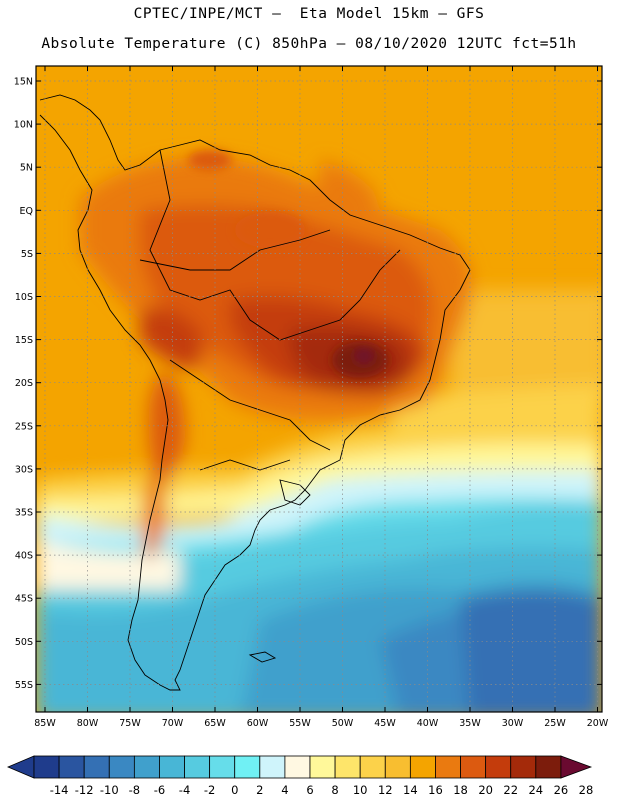 This screenshot has height=800, width=618. I want to click on colorbar-label: -10, so click(109, 790).